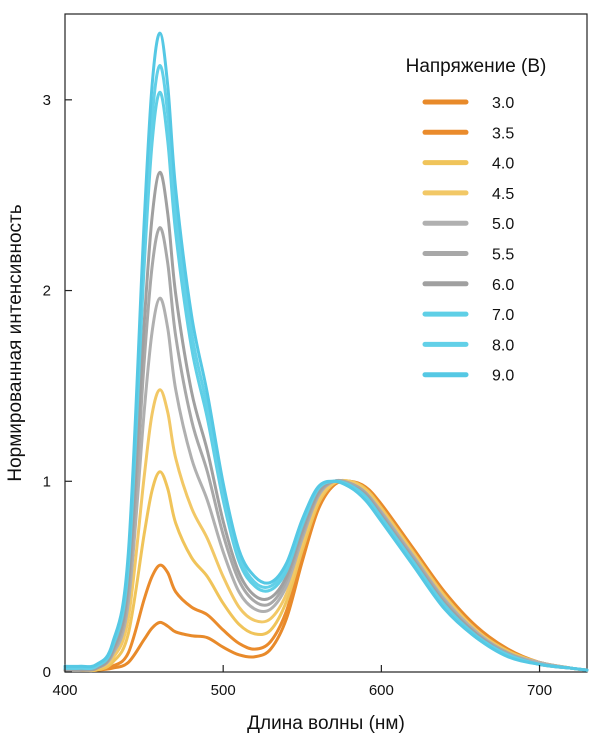  What do you see at coordinates (503, 103) in the screenshot?
I see `legend-label: 3.0` at bounding box center [503, 103].